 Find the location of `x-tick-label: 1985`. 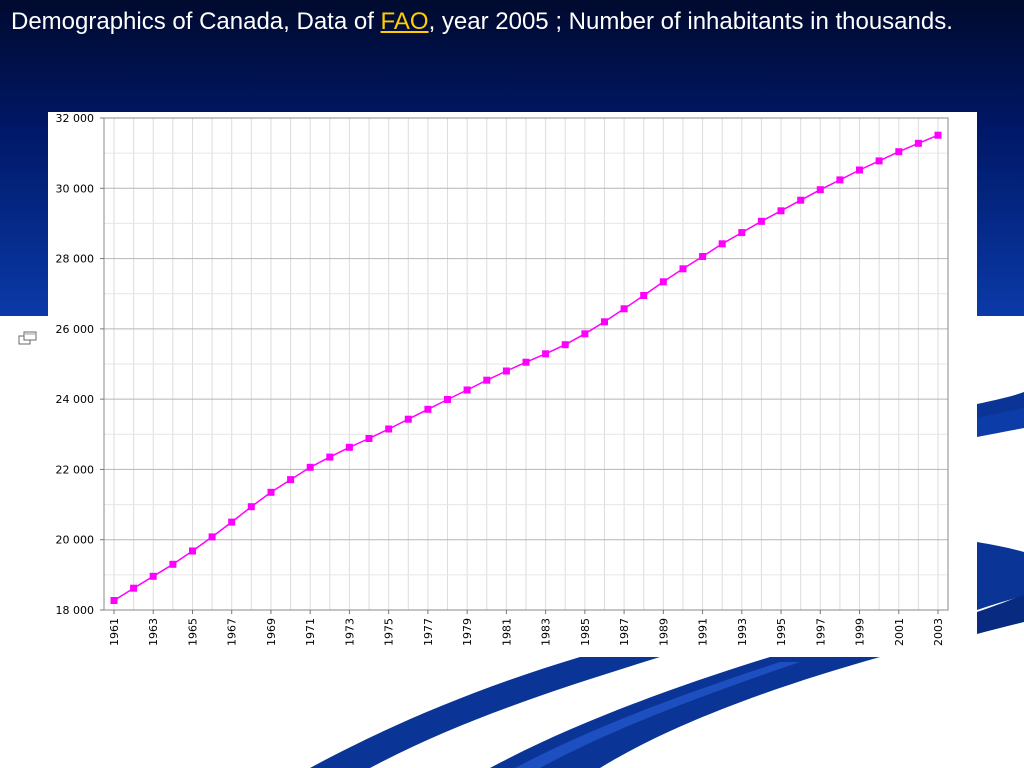

x-tick-label: 1985 is located at coordinates (585, 632).